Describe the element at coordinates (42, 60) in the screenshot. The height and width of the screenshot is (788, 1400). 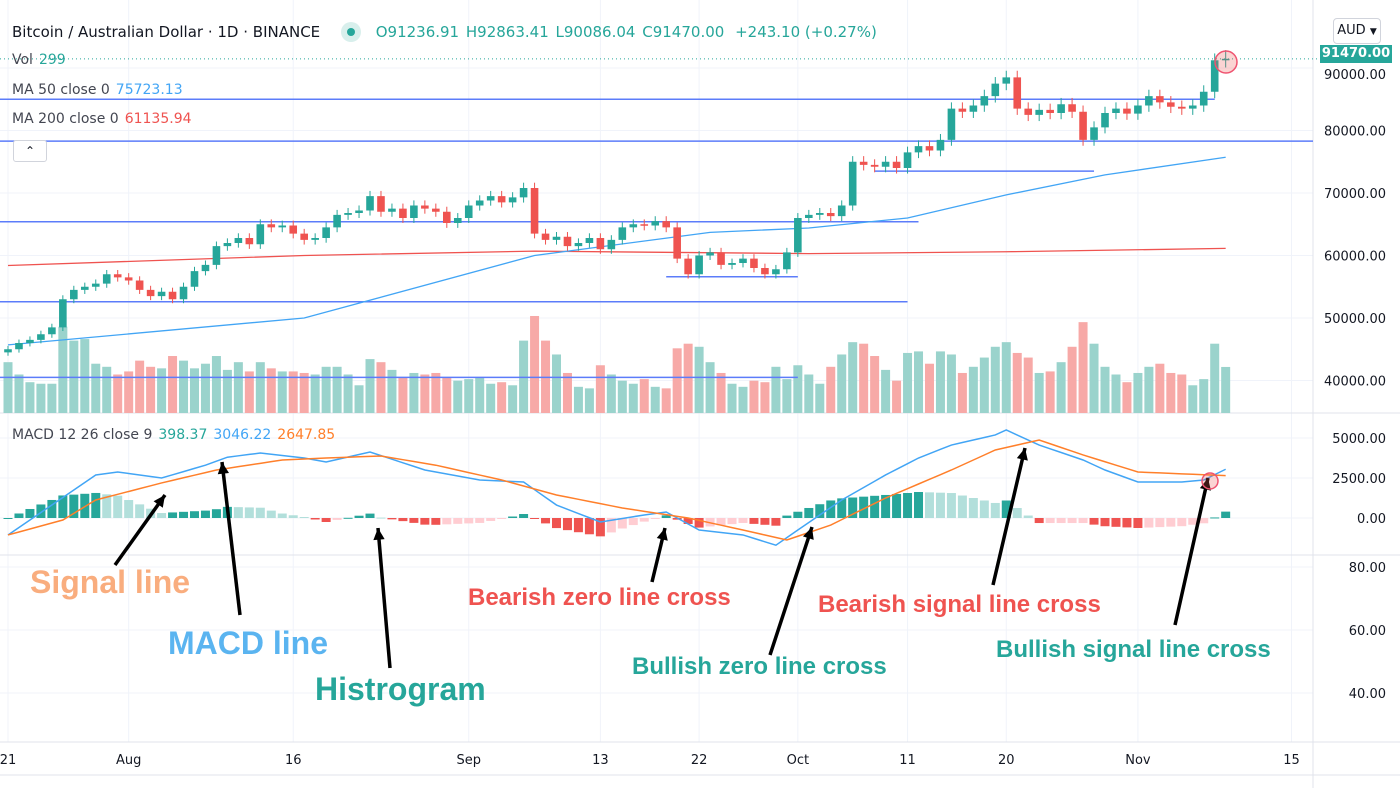
I see `volume-legend: Vol 299` at that location.